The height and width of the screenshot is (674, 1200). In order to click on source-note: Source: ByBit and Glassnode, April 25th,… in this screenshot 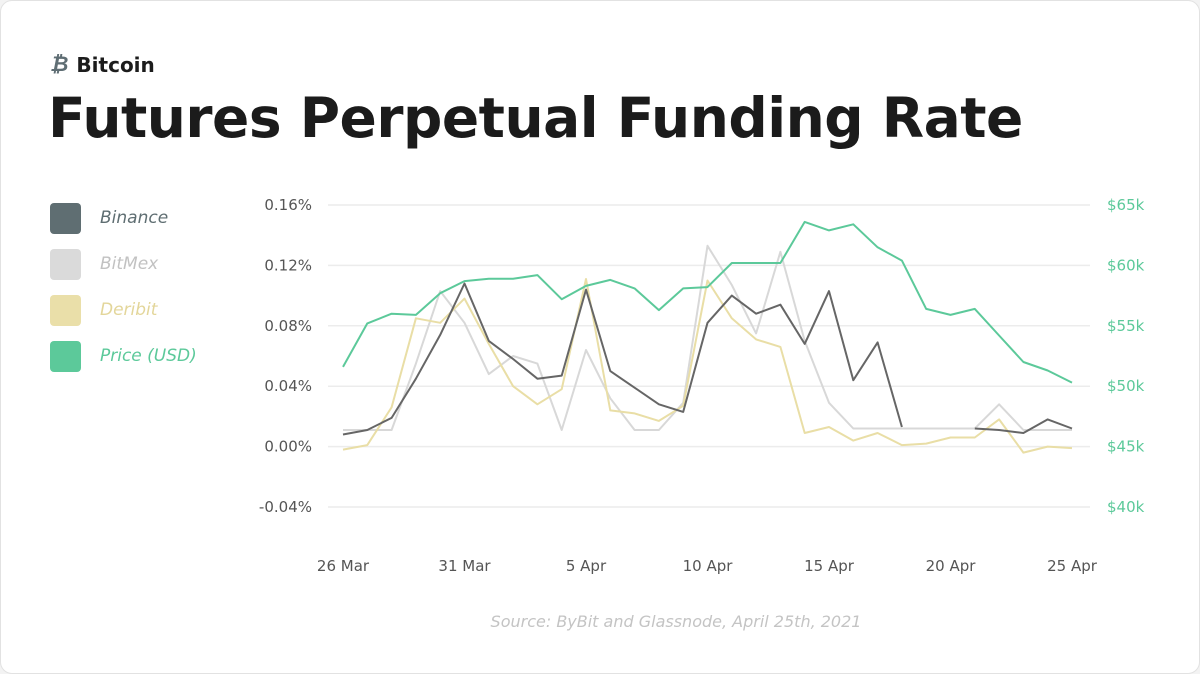, I will do `click(676, 621)`.